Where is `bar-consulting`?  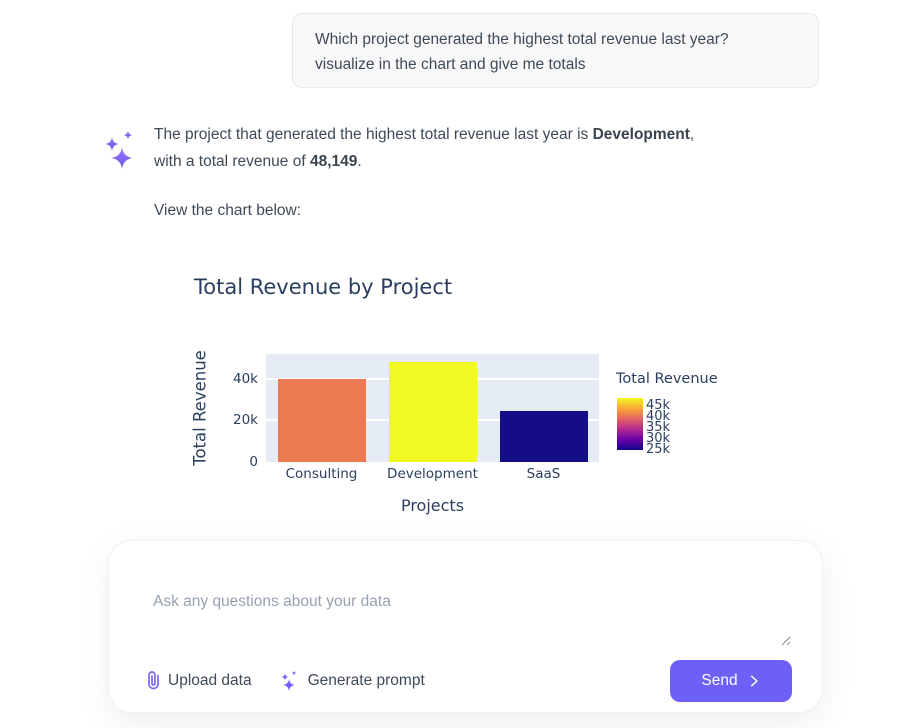 bar-consulting is located at coordinates (321, 420).